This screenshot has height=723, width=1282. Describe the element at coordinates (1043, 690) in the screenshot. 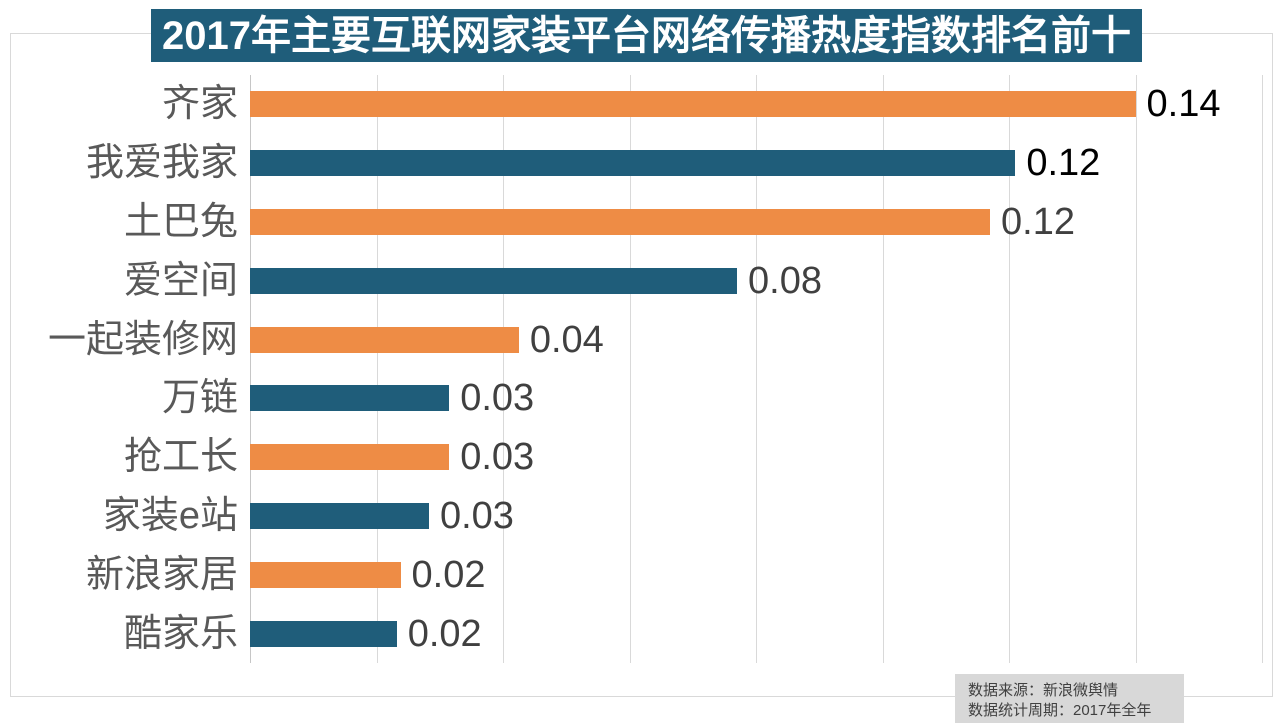

I see `data-source-line: 数据来源：新浪微舆情` at that location.